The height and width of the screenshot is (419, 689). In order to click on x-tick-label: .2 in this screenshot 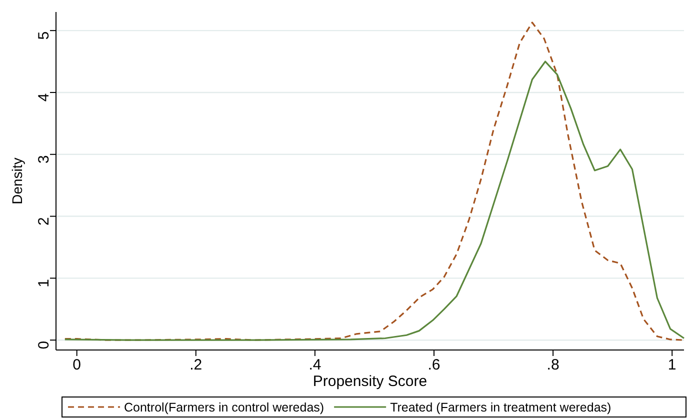, I will do `click(196, 365)`.